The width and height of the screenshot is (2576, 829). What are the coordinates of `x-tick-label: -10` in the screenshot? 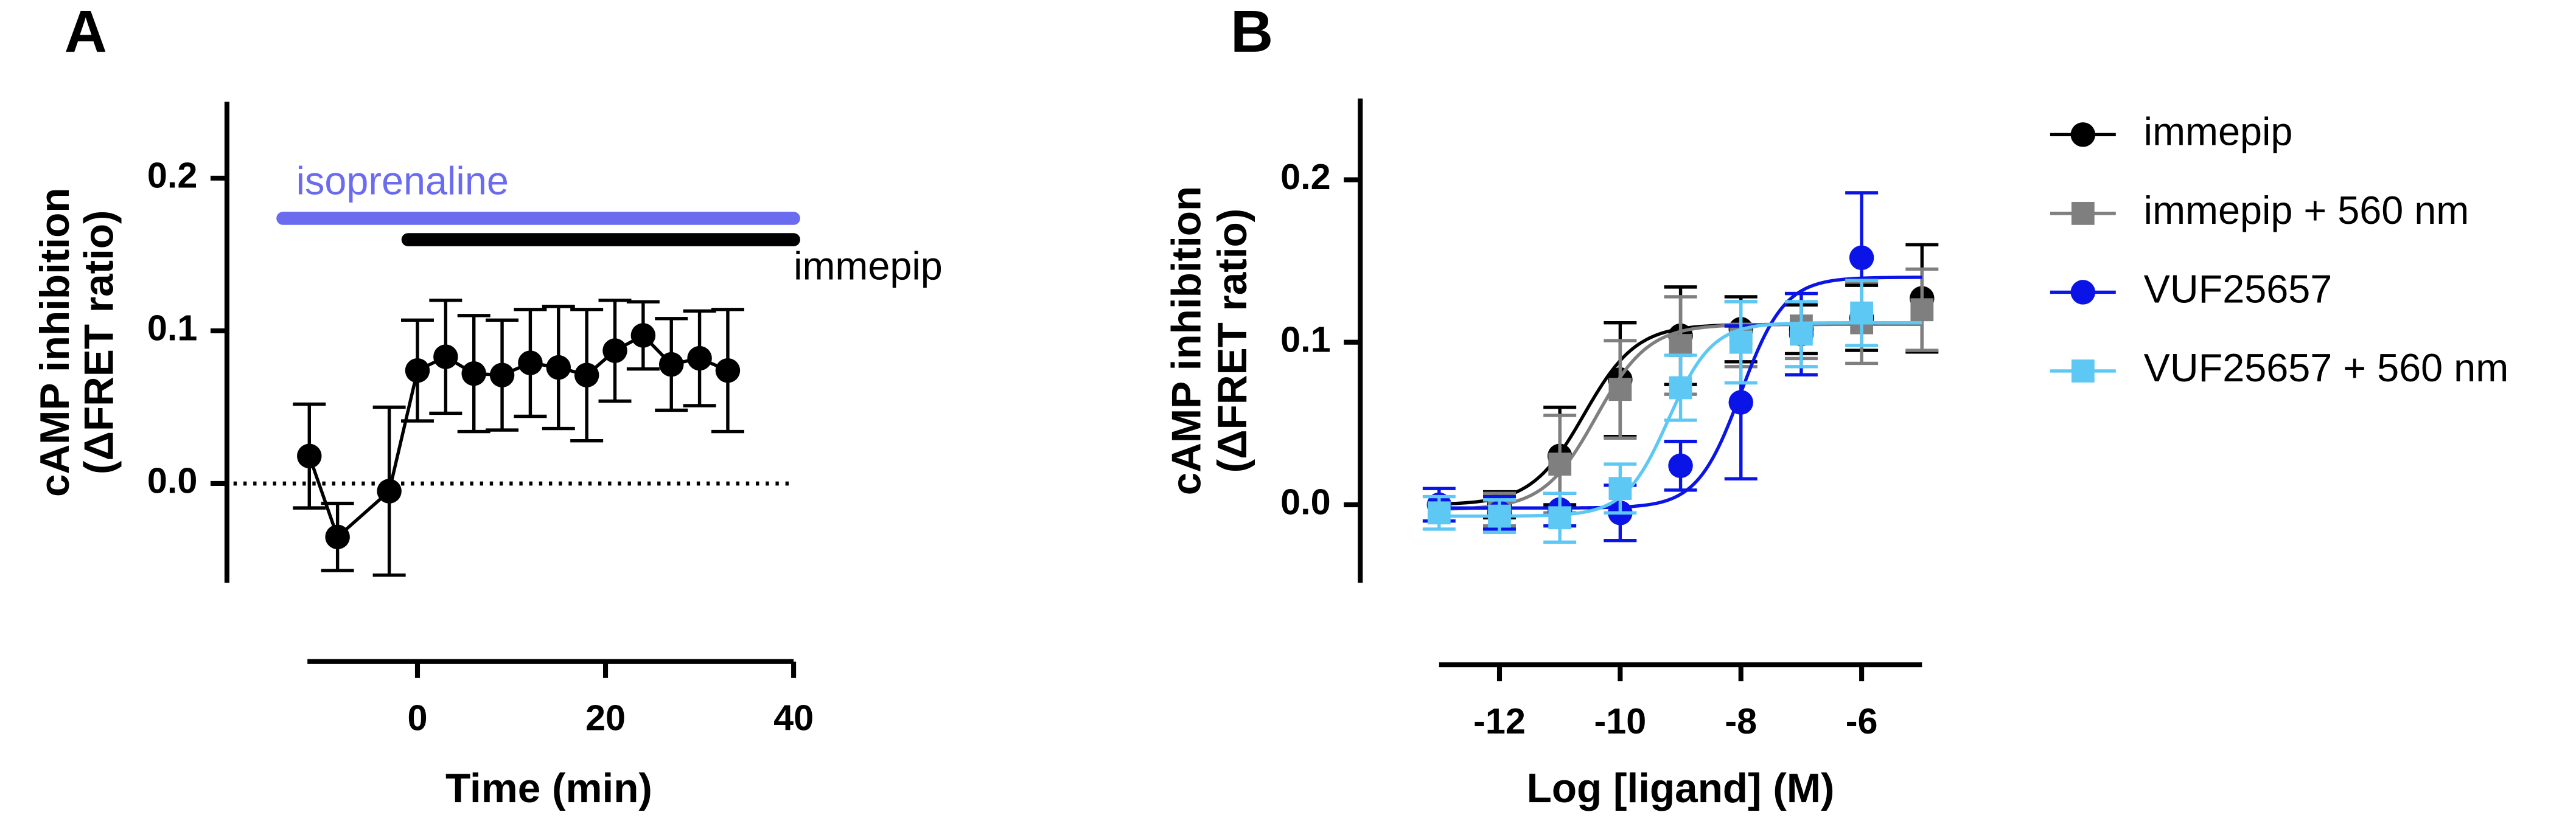 It's located at (1620, 721).